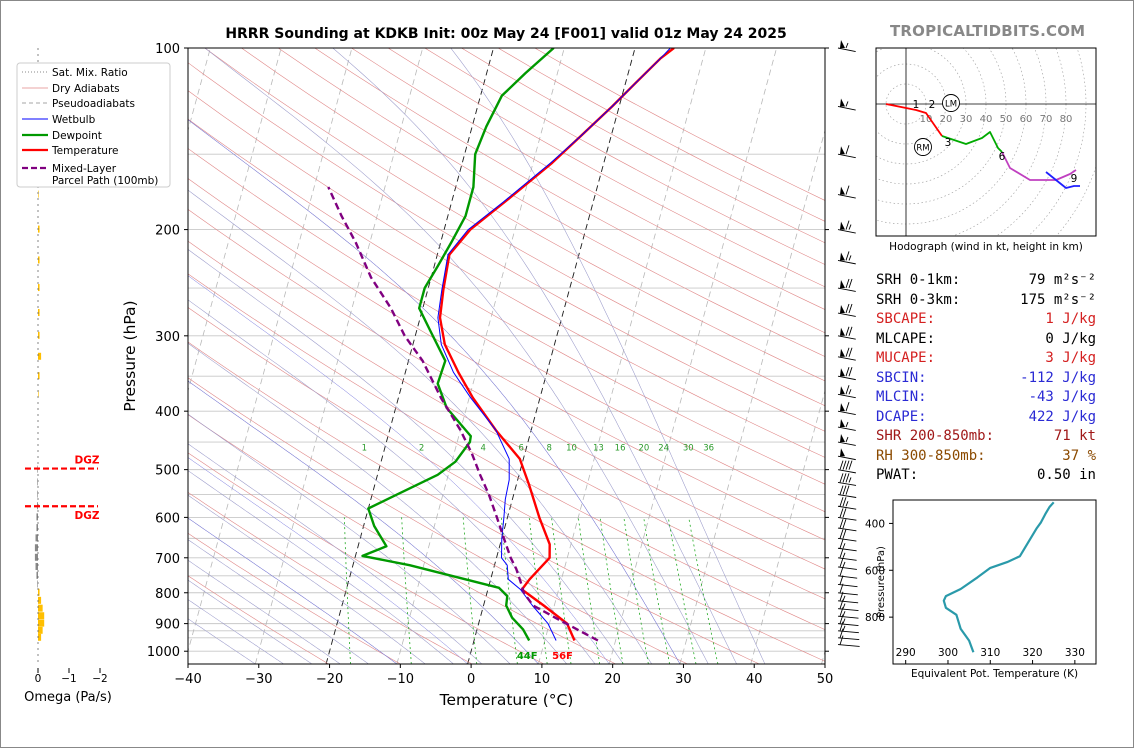 The height and width of the screenshot is (748, 1134). What do you see at coordinates (998, 577) in the screenshot?
I see `theta-e-line` at bounding box center [998, 577].